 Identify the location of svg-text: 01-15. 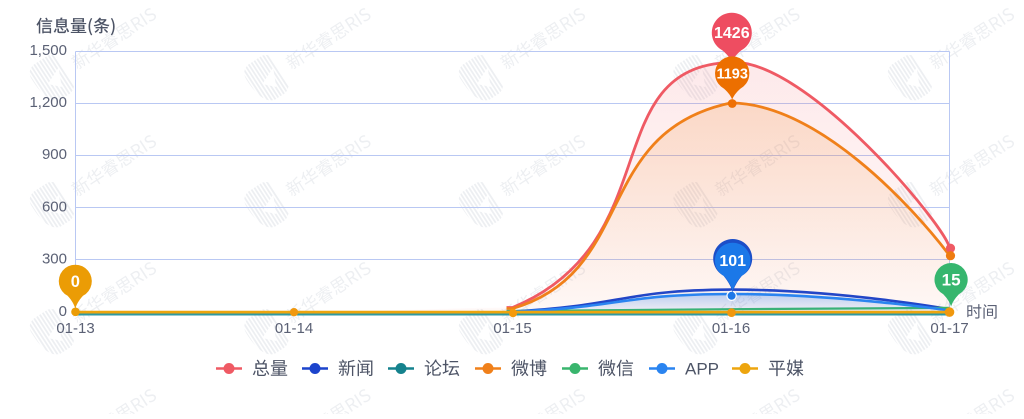
(512, 328).